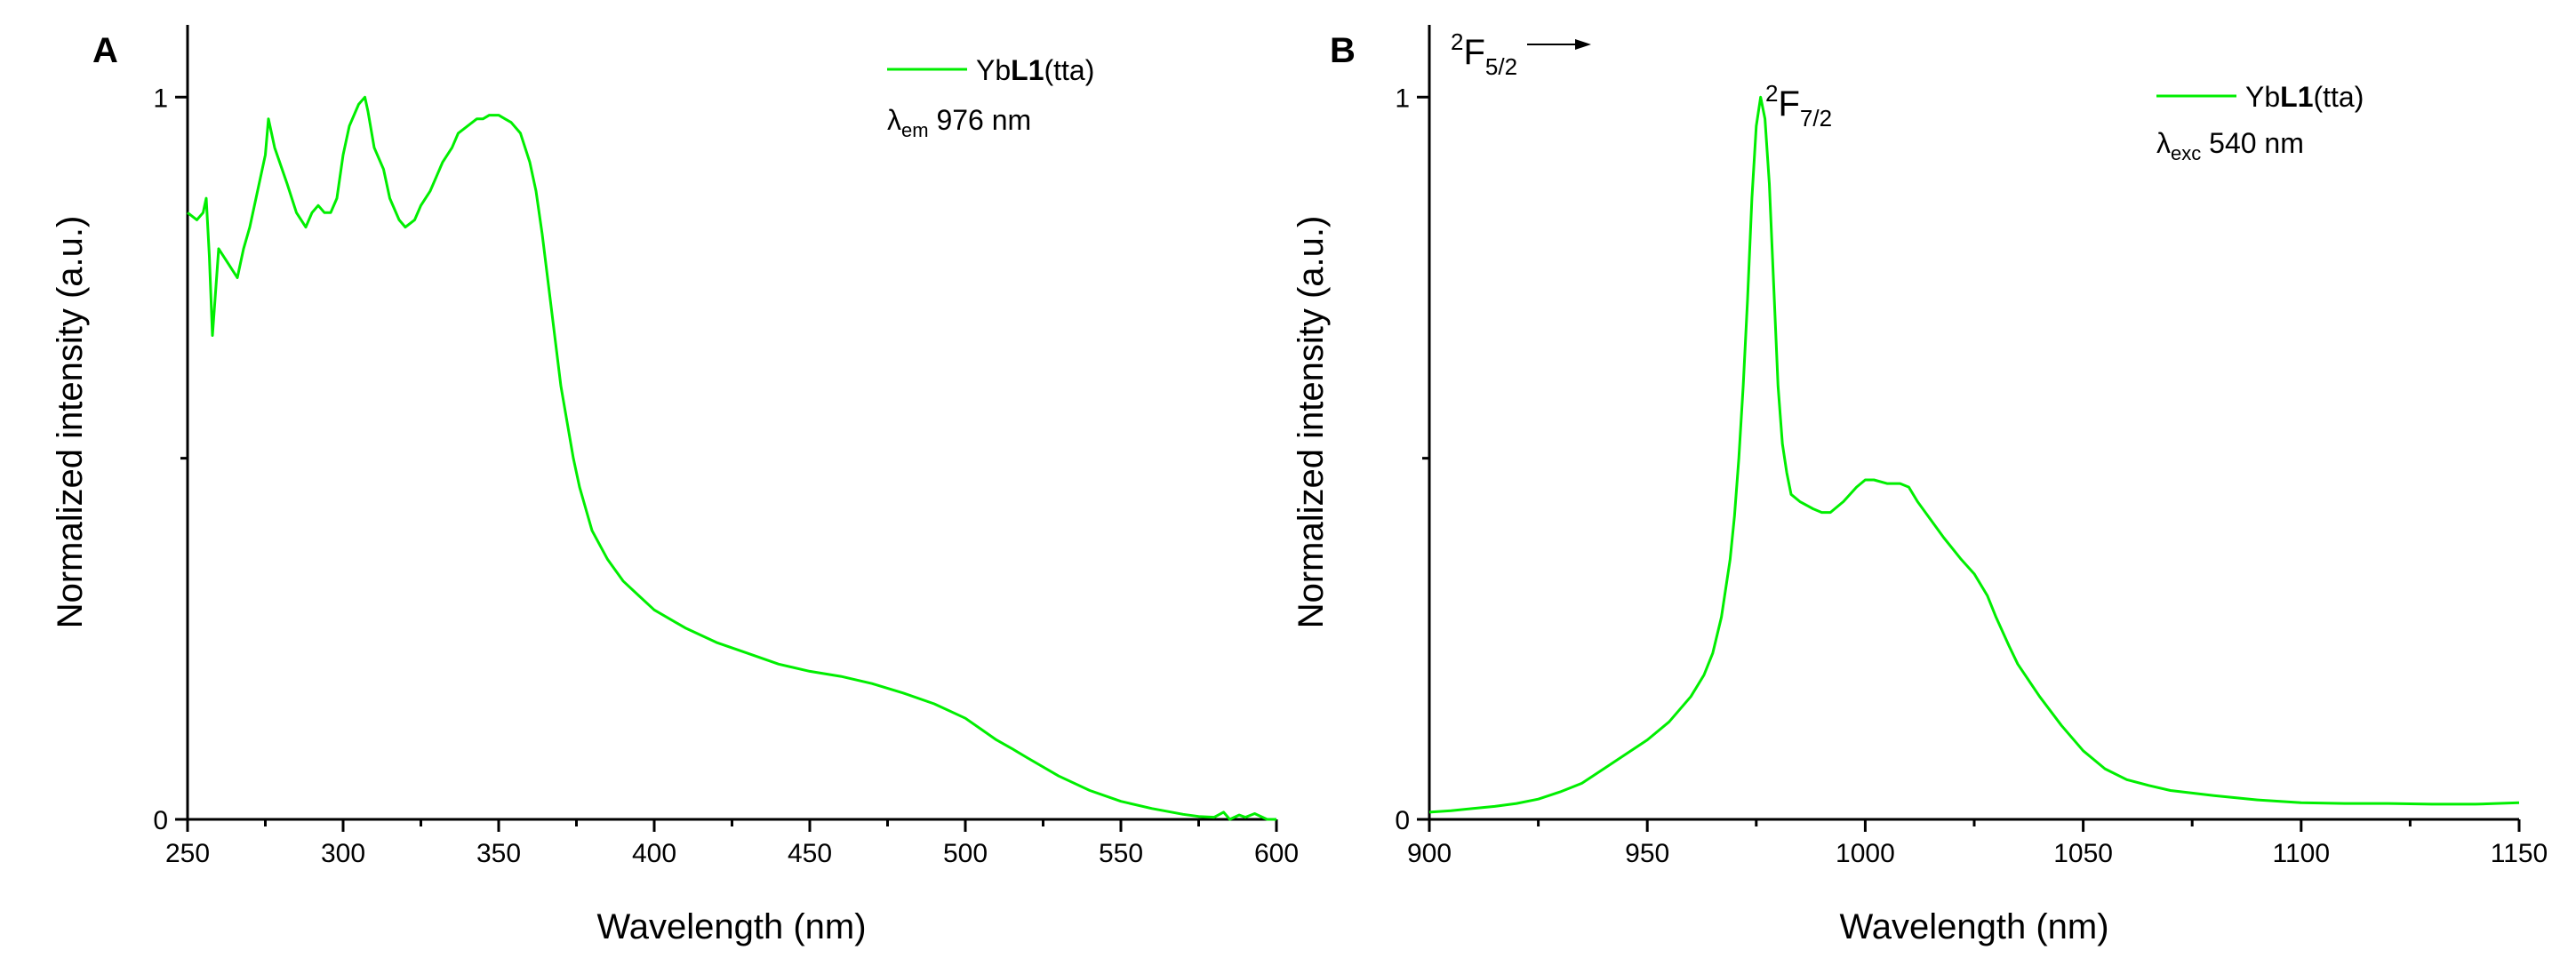 This screenshot has width=2576, height=974. Describe the element at coordinates (70, 423) in the screenshot. I see `panel-a-y-title: Normalized intensity (a.u.)` at that location.